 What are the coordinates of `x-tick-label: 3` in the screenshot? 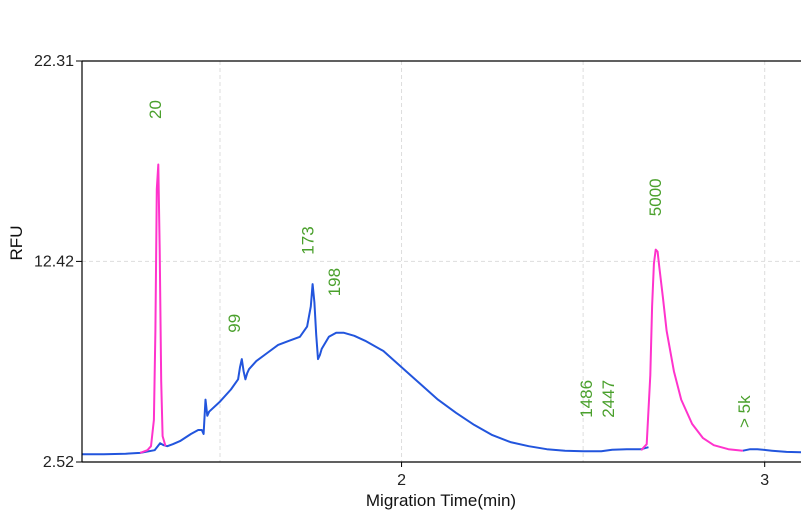 It's located at (764, 480).